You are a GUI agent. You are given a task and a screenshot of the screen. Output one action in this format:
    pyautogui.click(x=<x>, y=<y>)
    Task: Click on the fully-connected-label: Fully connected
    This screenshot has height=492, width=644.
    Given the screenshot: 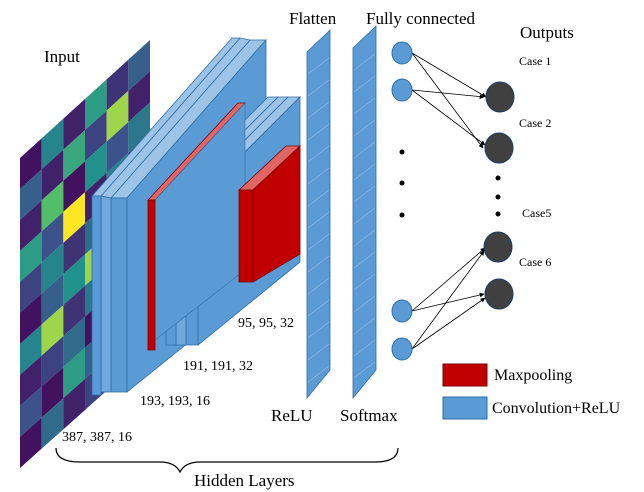 What is the action you would take?
    pyautogui.click(x=421, y=18)
    